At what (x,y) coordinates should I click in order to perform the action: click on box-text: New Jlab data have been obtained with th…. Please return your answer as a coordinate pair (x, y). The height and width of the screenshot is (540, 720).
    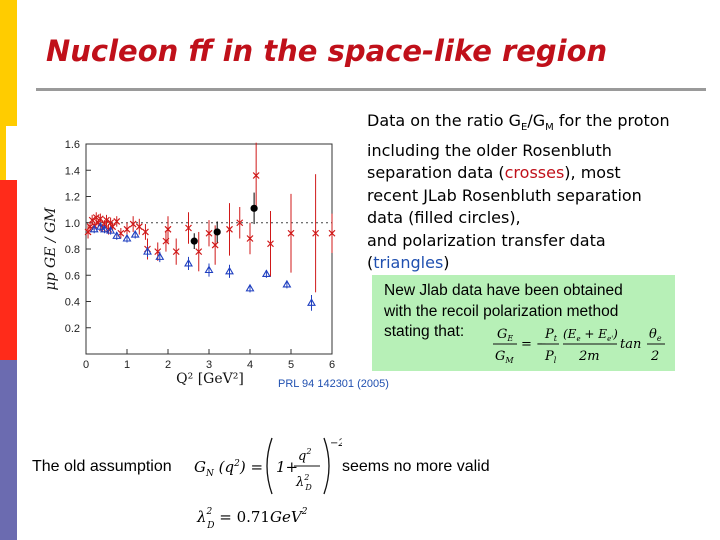
    Looking at the image, I should click on (529, 312).